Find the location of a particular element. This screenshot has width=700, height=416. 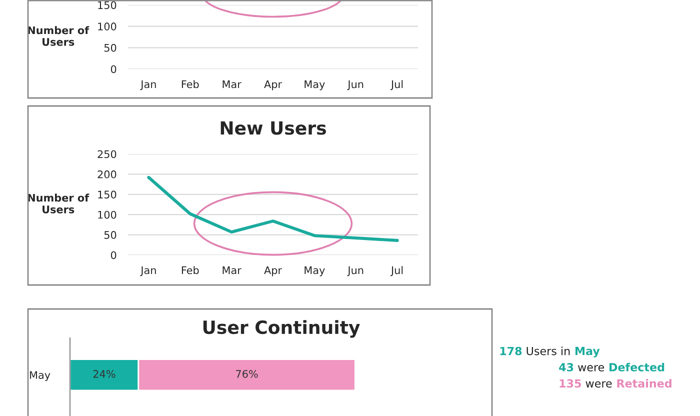

text: 43 were Defected is located at coordinates (611, 367).